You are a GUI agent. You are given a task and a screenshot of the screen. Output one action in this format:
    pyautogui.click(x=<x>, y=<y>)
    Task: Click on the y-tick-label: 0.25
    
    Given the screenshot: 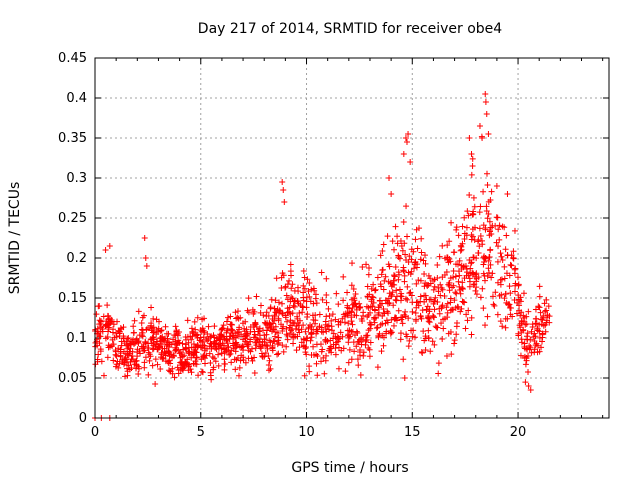 What is the action you would take?
    pyautogui.click(x=72, y=218)
    